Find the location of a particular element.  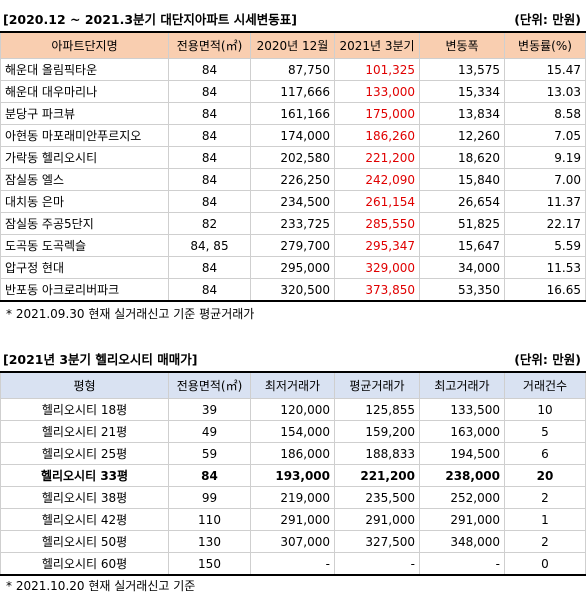

table-cell: 11.53 is located at coordinates (545, 267).